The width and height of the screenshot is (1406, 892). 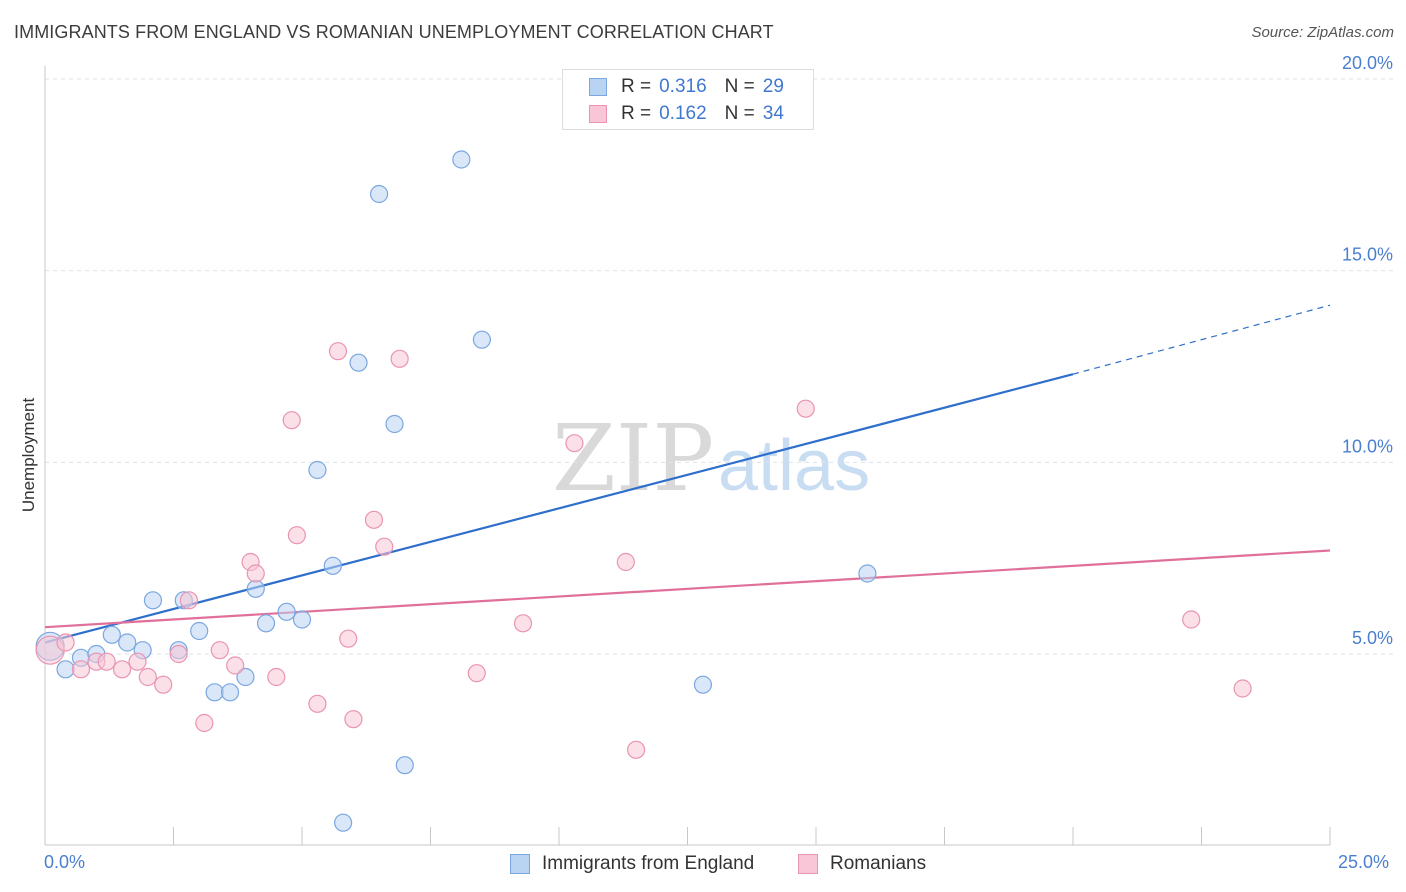 I want to click on y-tick-label: 5.0%, so click(x=1372, y=638).